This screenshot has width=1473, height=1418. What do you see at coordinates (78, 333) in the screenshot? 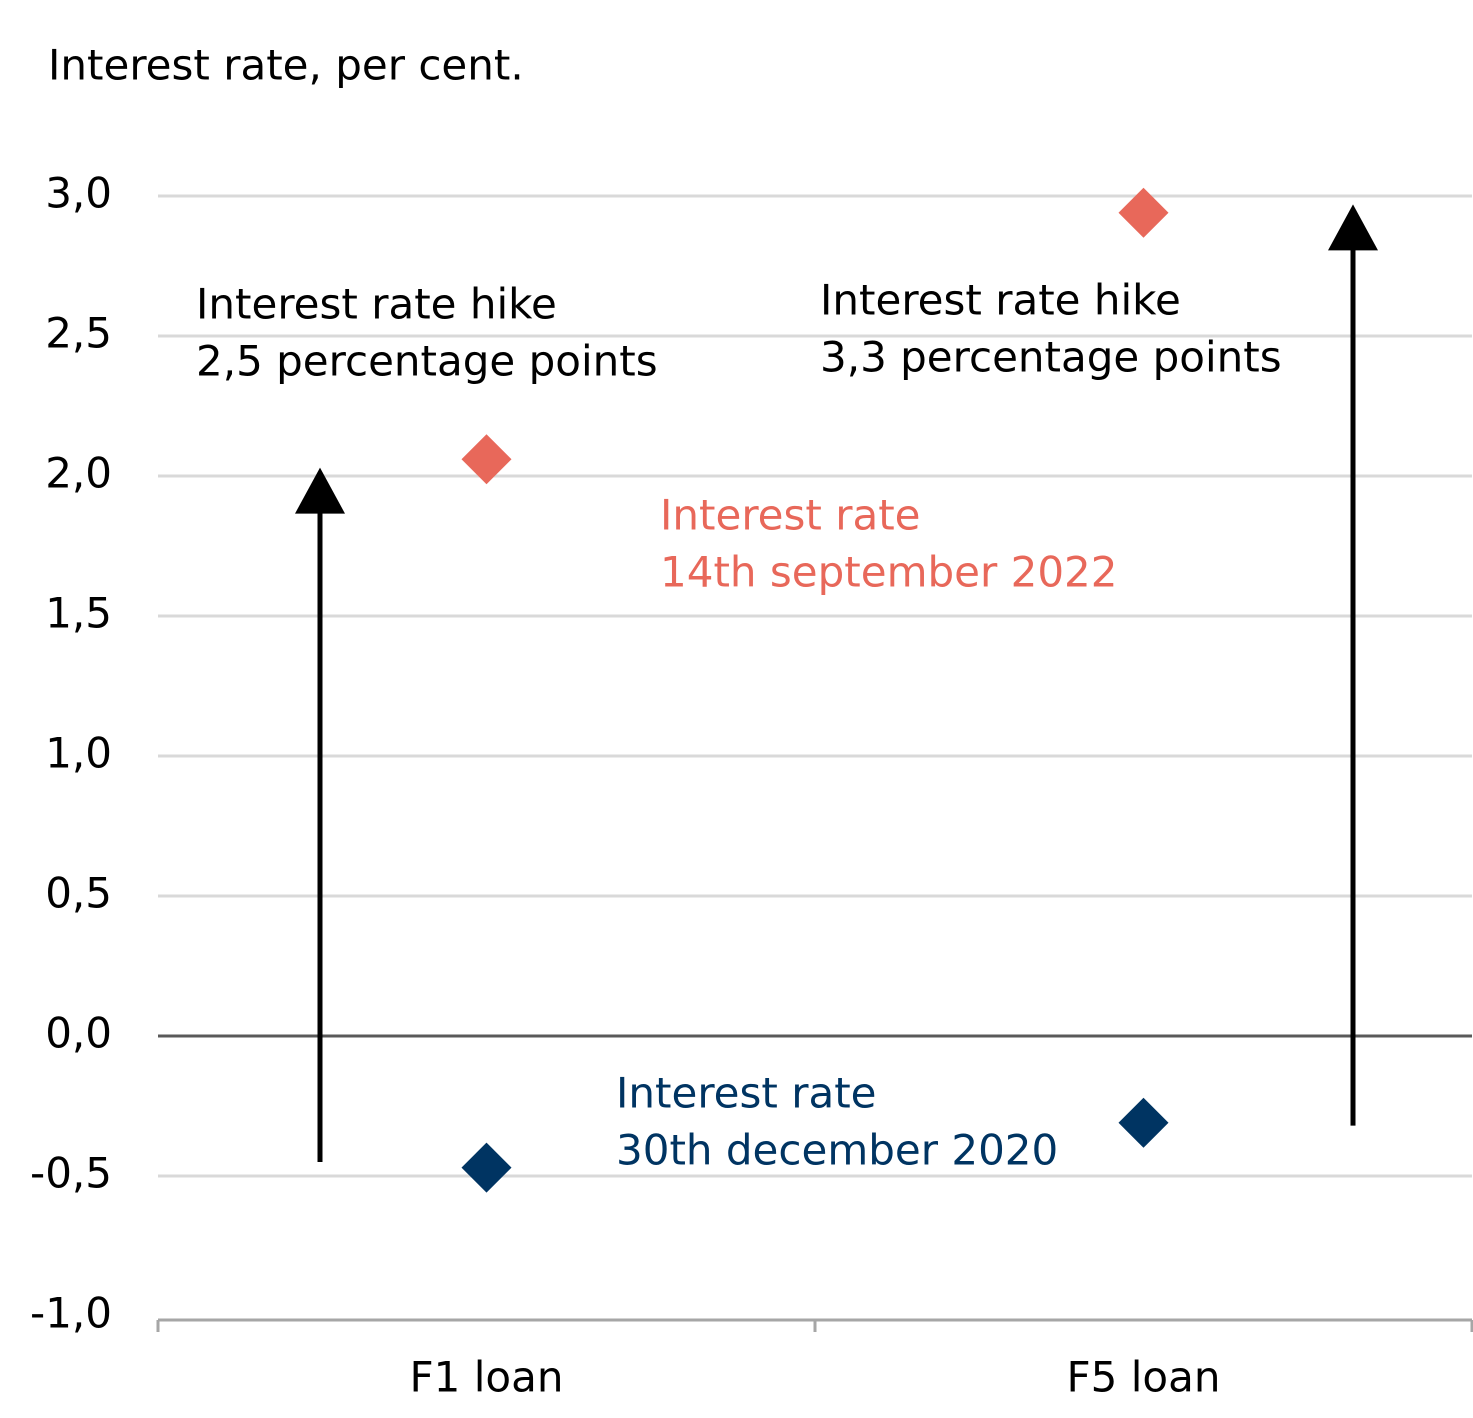
I see `y-tick-label: 2,5` at bounding box center [78, 333].